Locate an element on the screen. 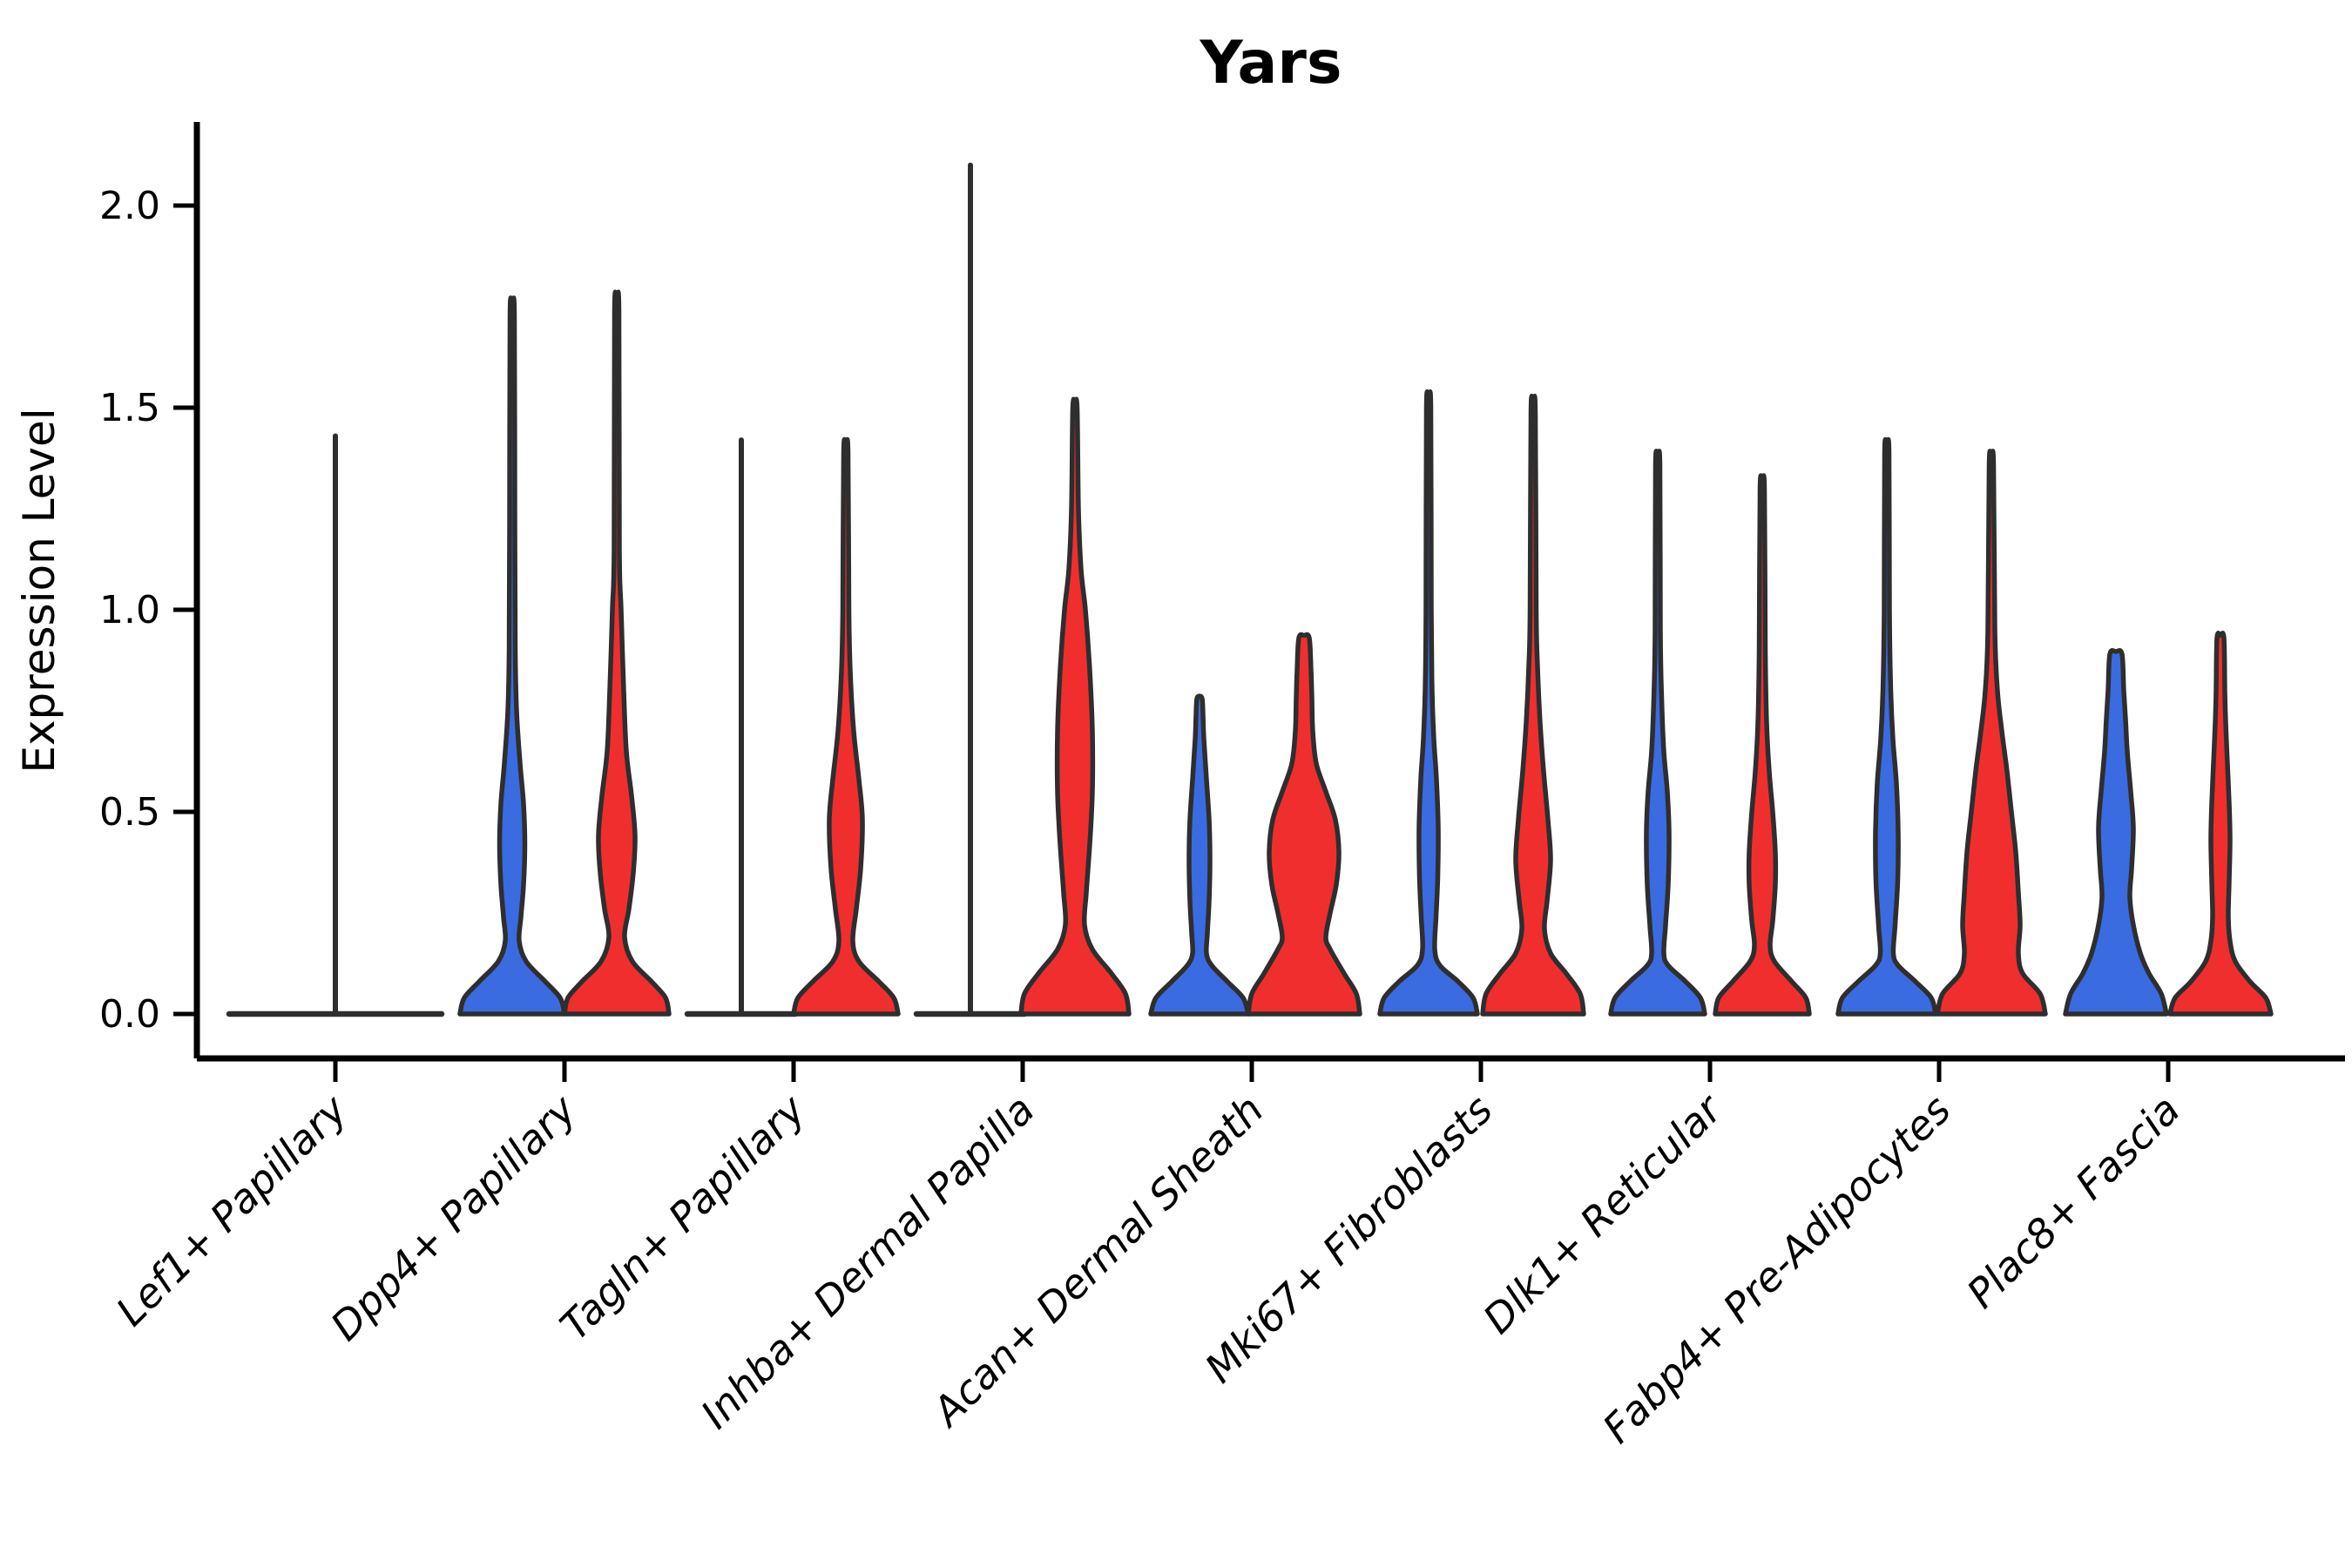 The height and width of the screenshot is (1568, 2352). x-tick-label-dlk1-reticular: Dlk1+ Reticular is located at coordinates (1604, 1213).